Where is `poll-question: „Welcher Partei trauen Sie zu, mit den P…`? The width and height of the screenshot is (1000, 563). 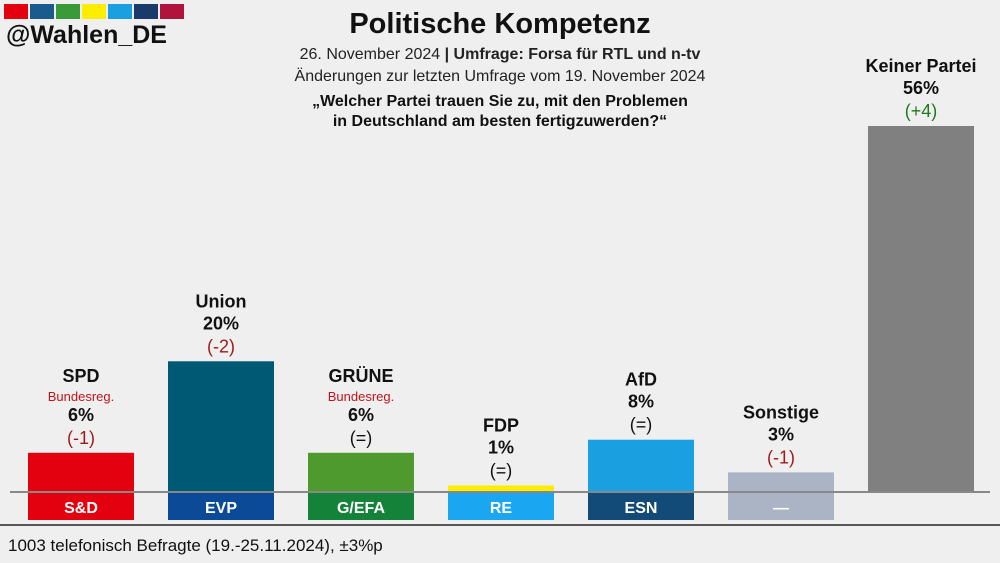 poll-question: „Welcher Partei trauen Sie zu, mit den P… is located at coordinates (500, 112).